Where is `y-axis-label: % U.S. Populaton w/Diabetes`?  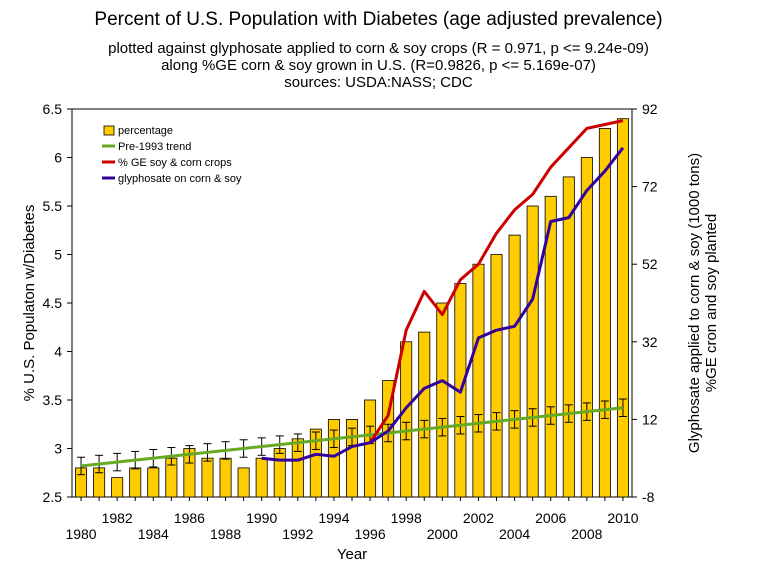
y-axis-label: % U.S. Populaton w/Diabetes is located at coordinates (29, 303).